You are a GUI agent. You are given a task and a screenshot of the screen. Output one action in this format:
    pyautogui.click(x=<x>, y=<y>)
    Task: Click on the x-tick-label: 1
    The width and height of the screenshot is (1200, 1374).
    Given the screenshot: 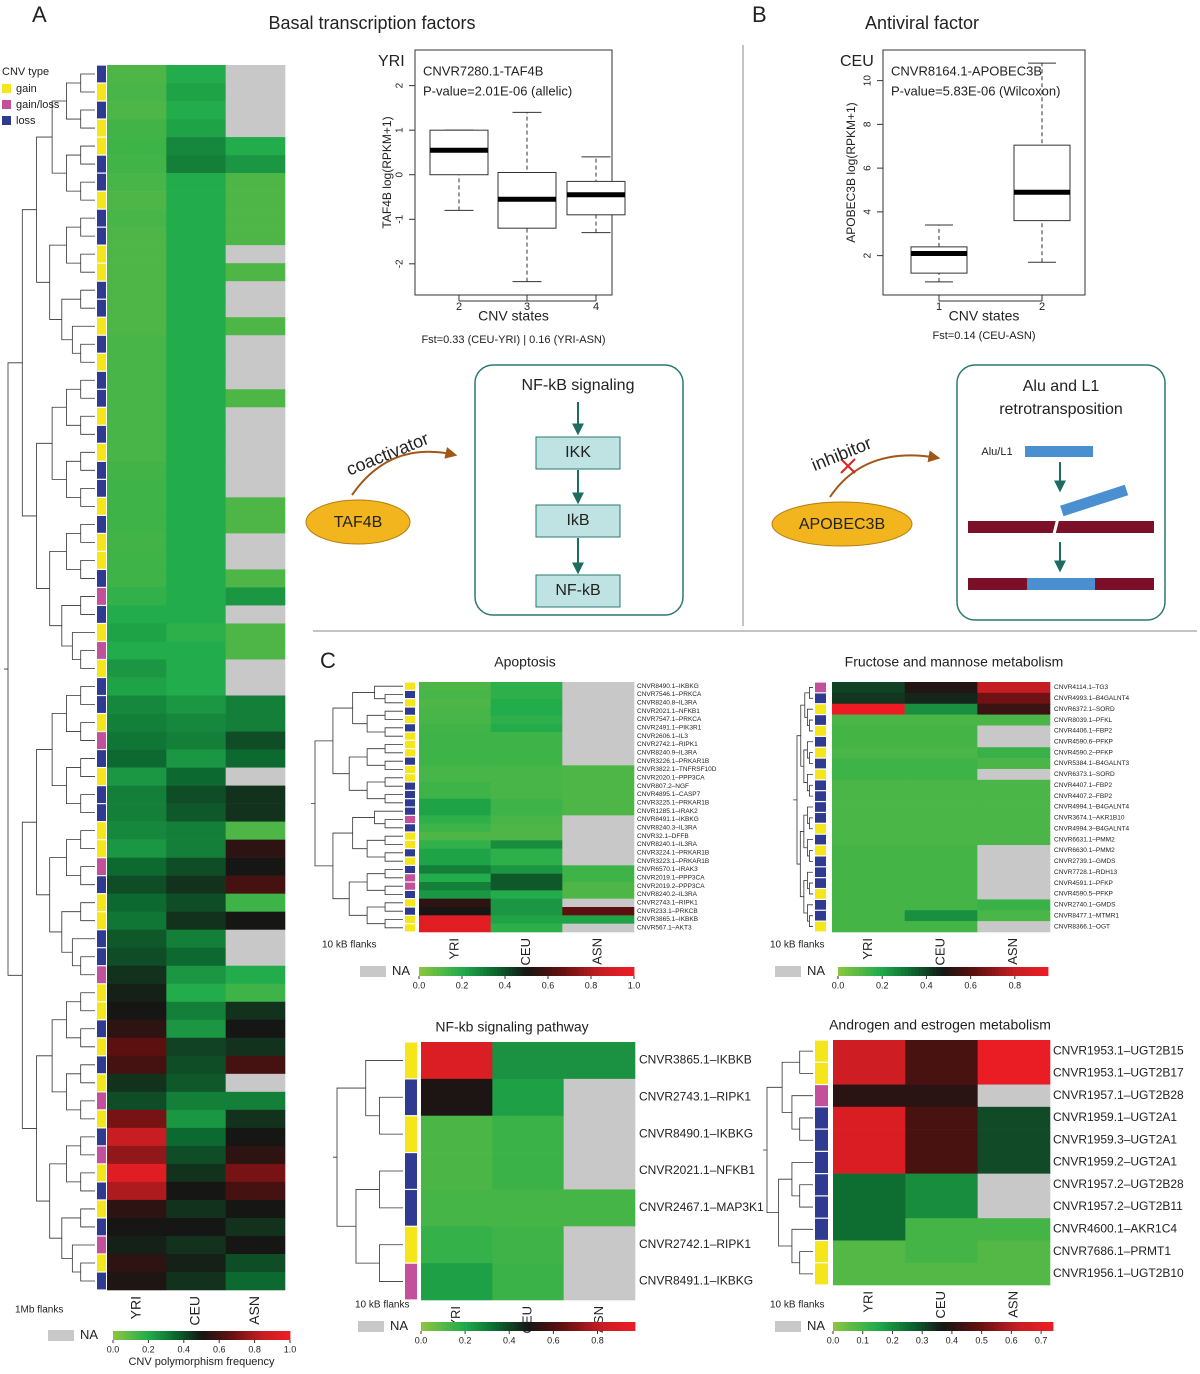 What is the action you would take?
    pyautogui.click(x=939, y=307)
    